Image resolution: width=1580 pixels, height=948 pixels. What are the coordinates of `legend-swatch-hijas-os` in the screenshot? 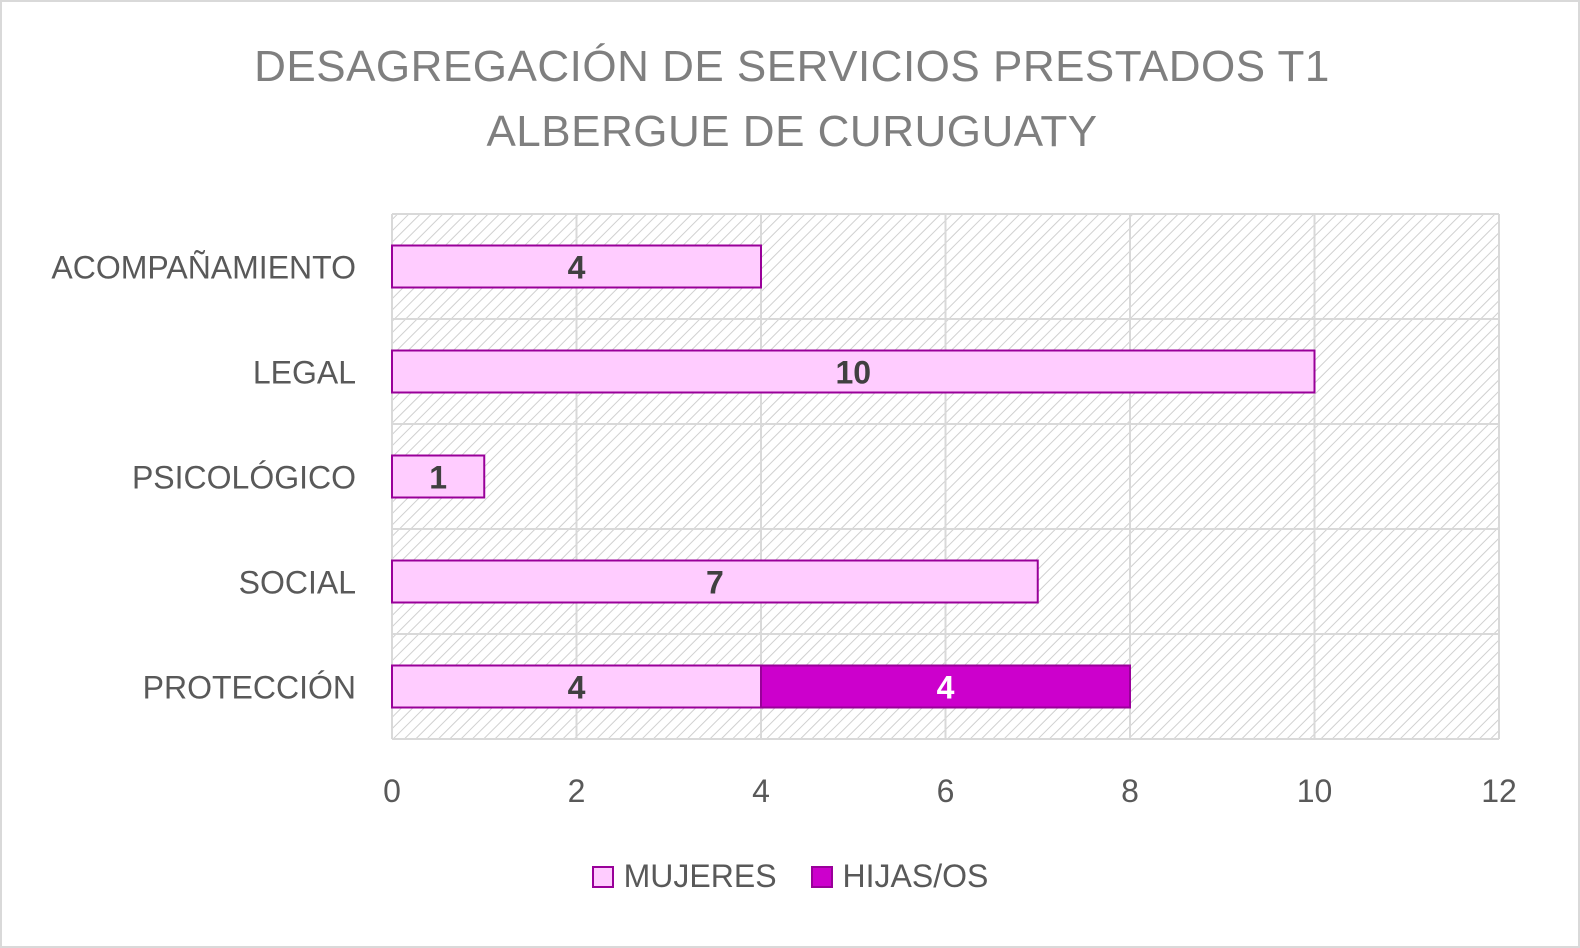 It's located at (821, 876).